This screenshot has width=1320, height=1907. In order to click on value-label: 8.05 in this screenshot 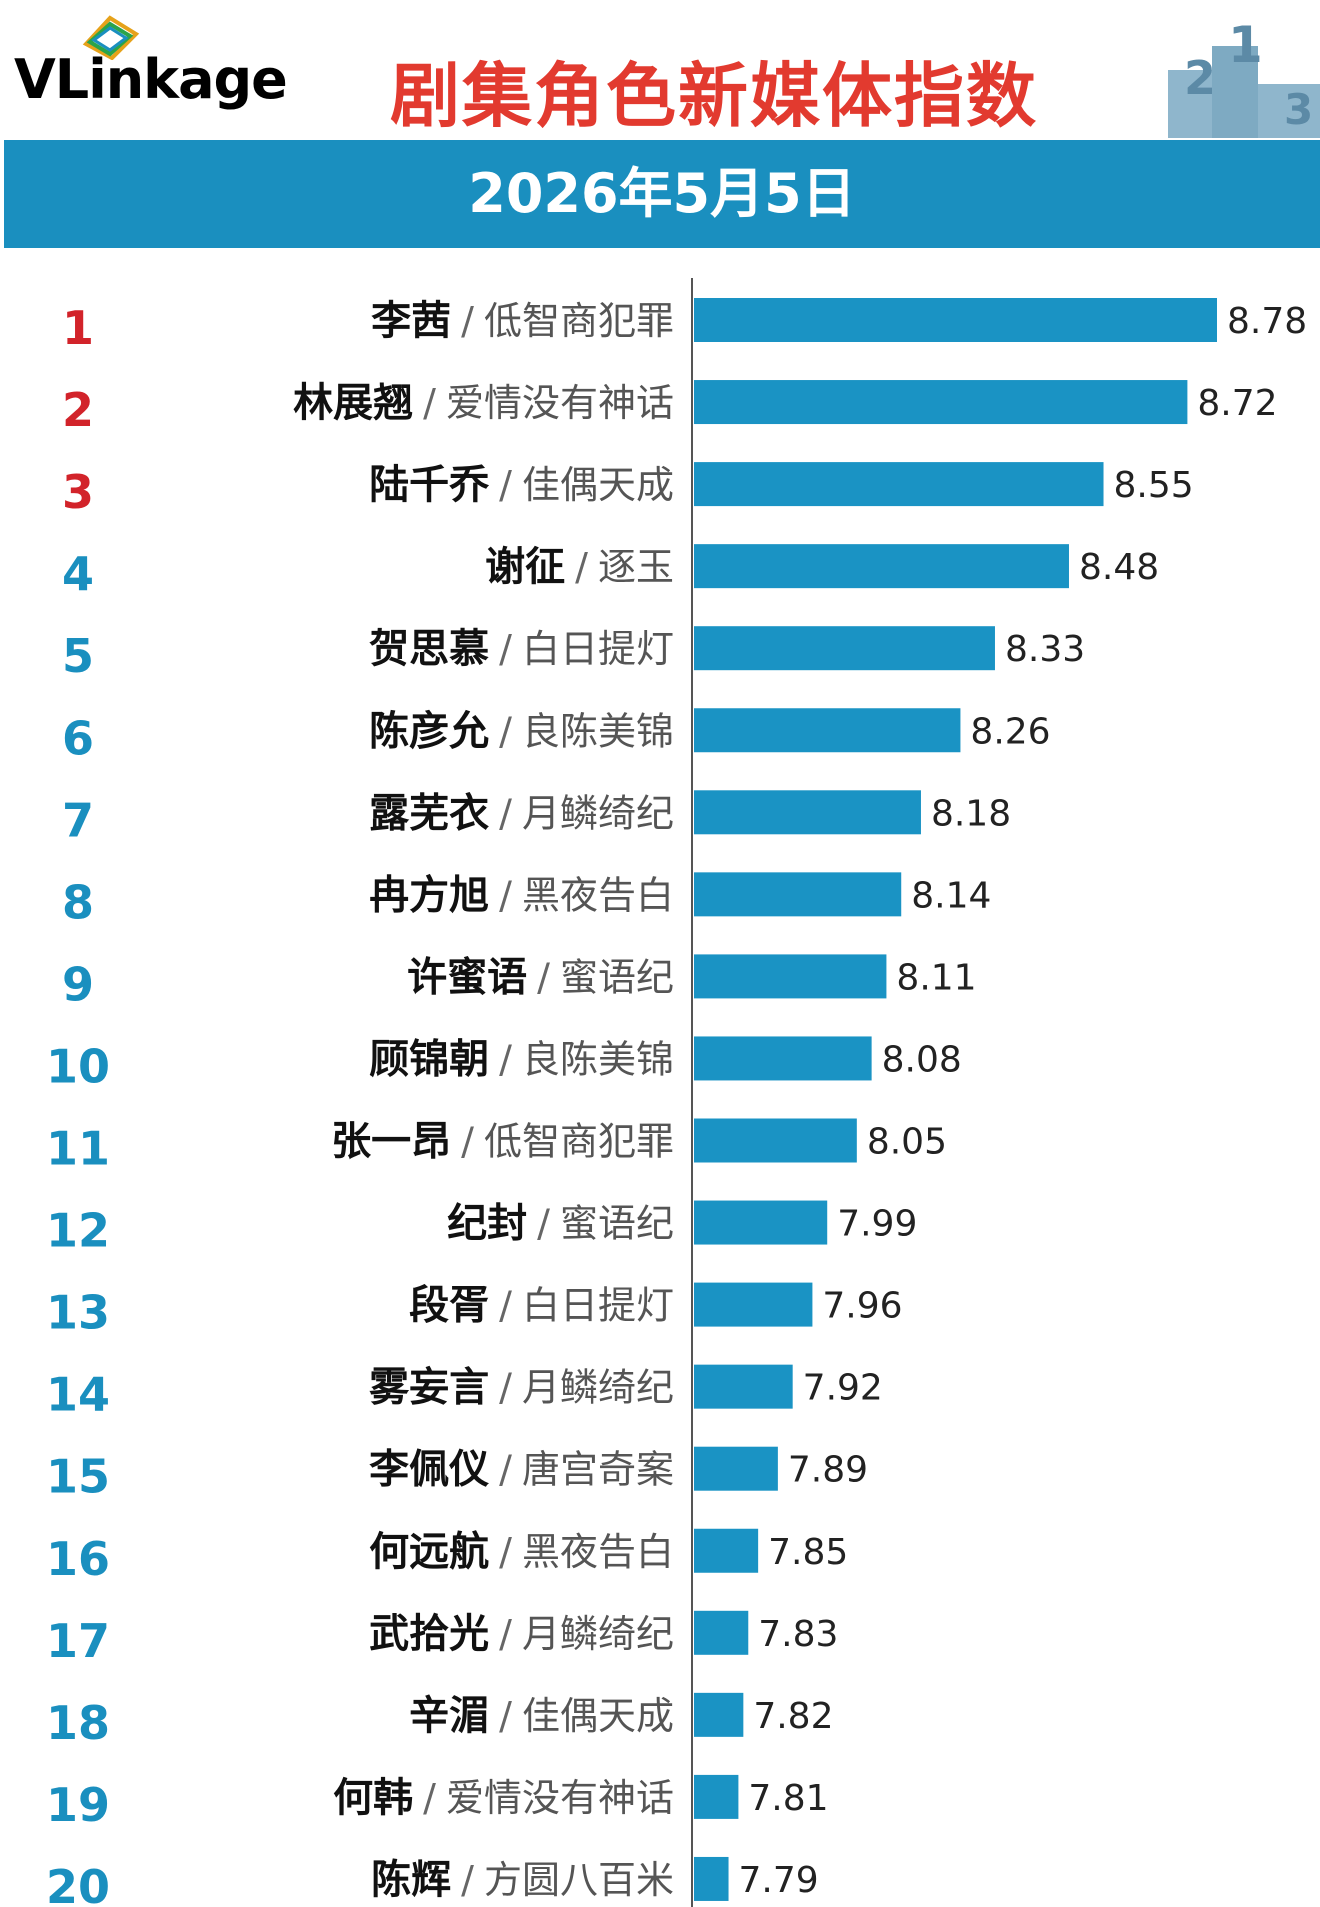, I will do `click(907, 1142)`.